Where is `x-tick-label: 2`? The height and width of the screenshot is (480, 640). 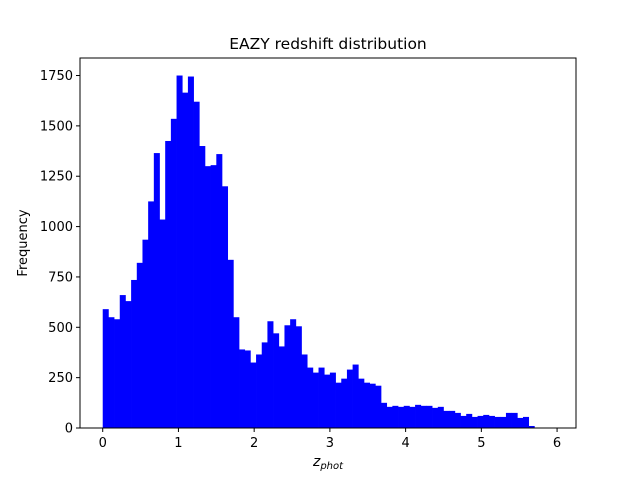 x-tick-label: 2 is located at coordinates (254, 443).